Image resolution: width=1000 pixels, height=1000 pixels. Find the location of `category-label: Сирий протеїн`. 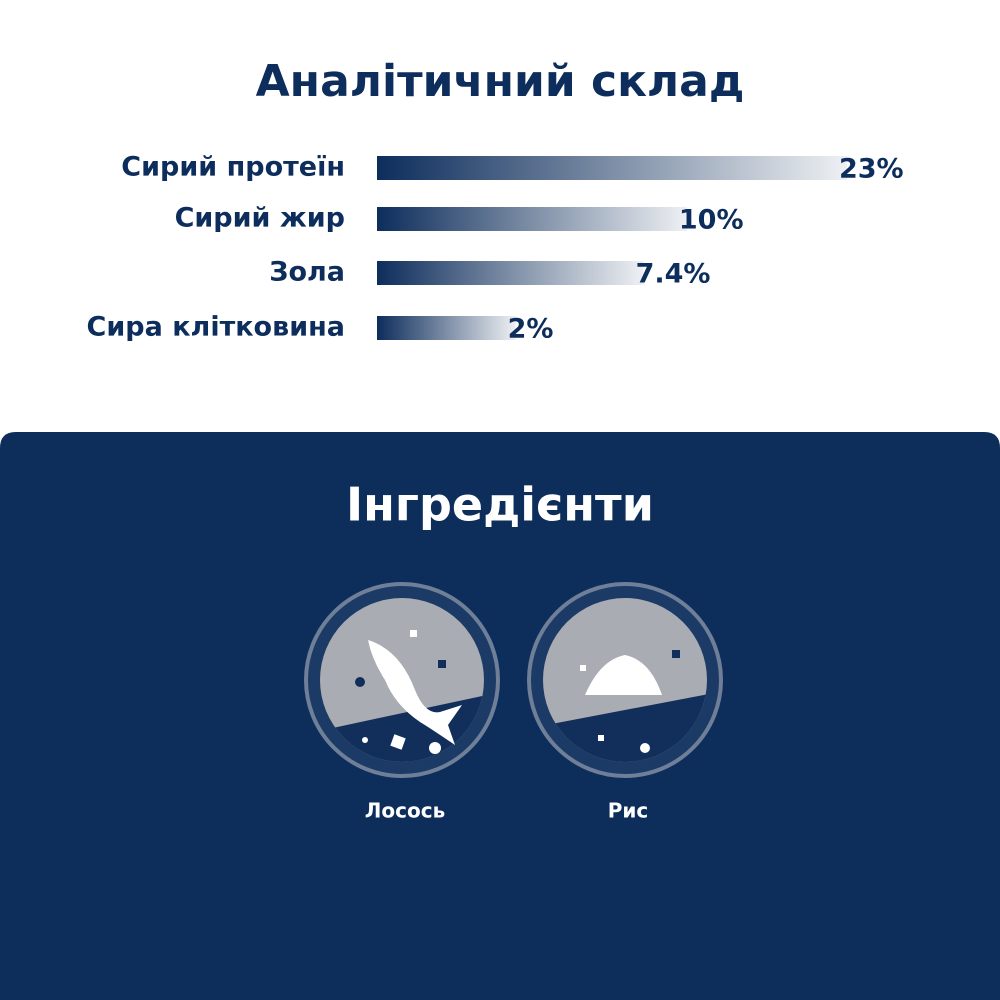

category-label: Сирий протеїн is located at coordinates (233, 167).